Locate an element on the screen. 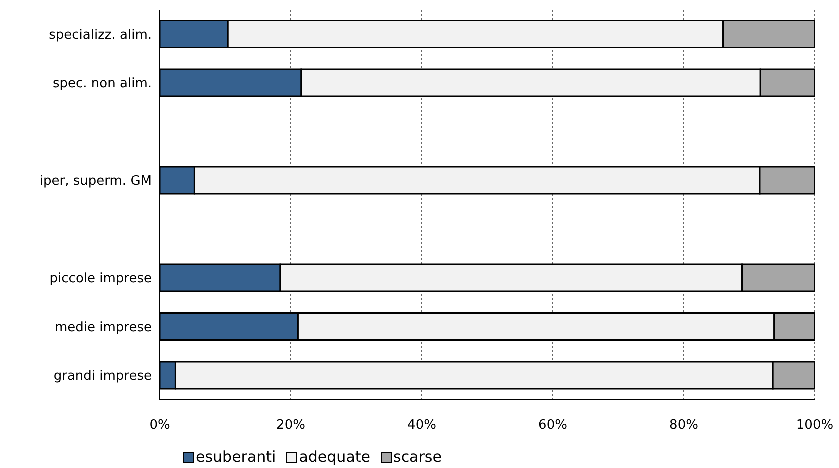  y-tick-label: spec. non alim. is located at coordinates (102, 84).